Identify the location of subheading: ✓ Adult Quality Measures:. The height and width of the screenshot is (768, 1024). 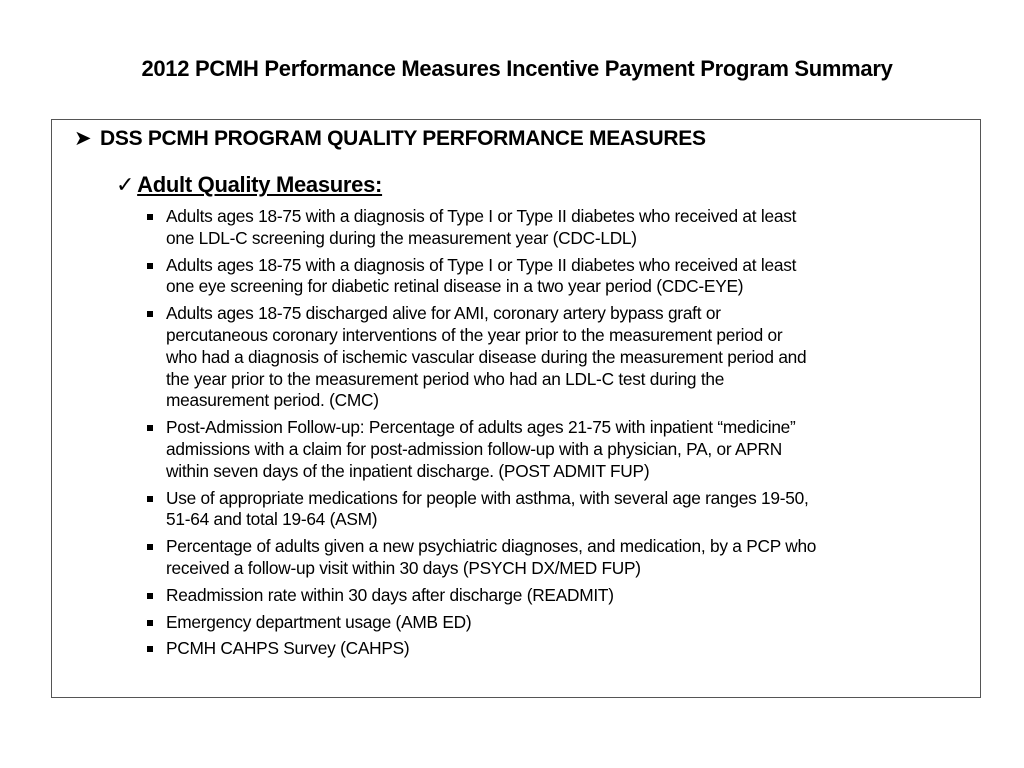
(249, 185).